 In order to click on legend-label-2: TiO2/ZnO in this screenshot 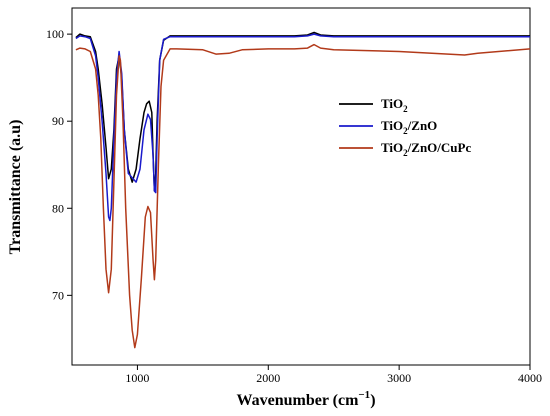, I will do `click(409, 127)`.